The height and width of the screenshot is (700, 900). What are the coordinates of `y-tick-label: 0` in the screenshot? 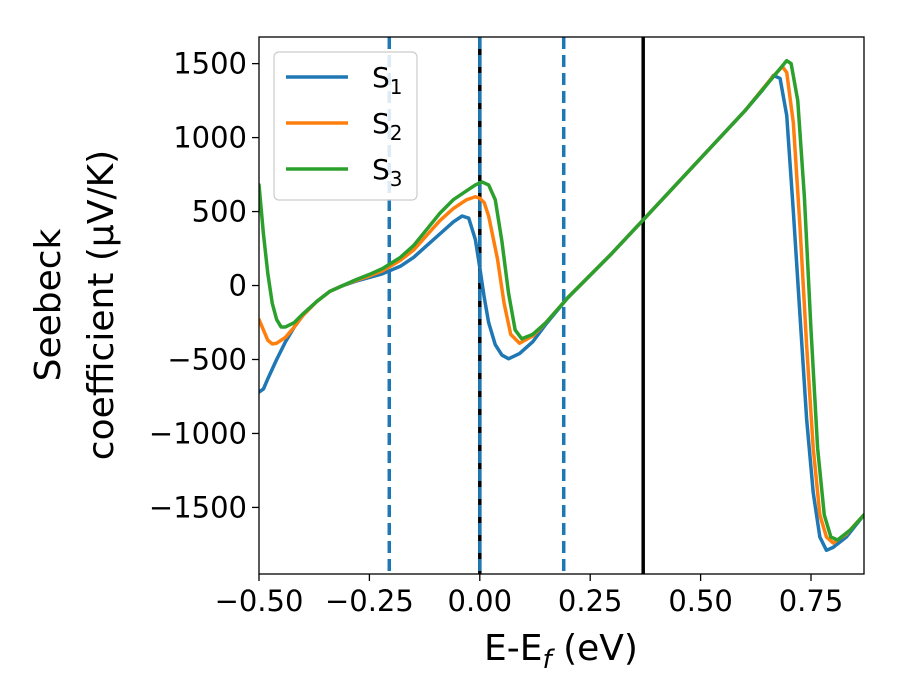 It's located at (238, 286).